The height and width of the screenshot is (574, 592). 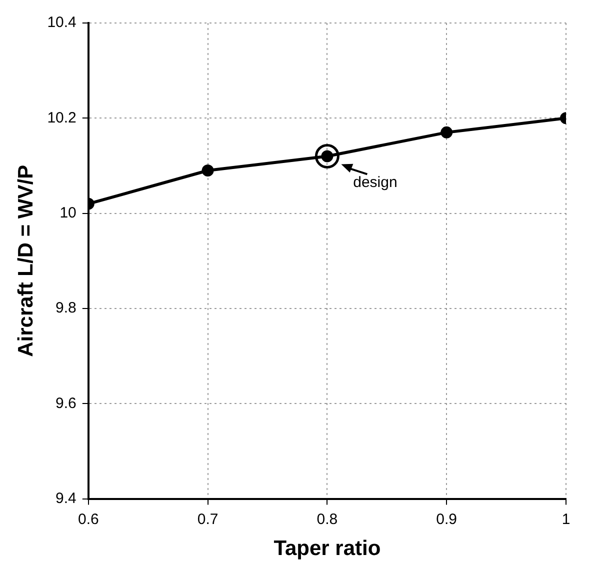 I want to click on annotation: design, so click(x=375, y=182).